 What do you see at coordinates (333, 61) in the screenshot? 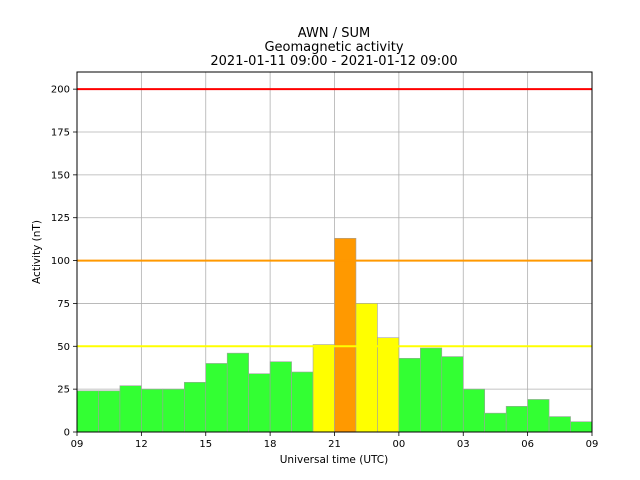
I see `title-line-period: 2021-01-11 09:00 - 2021-01-12 09:00` at bounding box center [333, 61].